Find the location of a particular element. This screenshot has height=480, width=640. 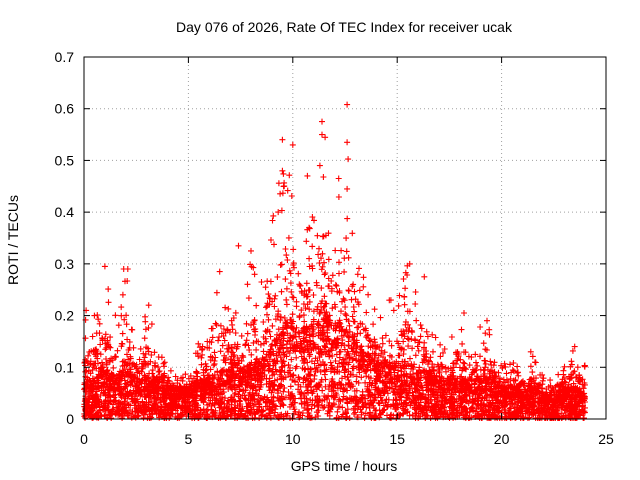

y-tick-label: 0.5 is located at coordinates (65, 160).